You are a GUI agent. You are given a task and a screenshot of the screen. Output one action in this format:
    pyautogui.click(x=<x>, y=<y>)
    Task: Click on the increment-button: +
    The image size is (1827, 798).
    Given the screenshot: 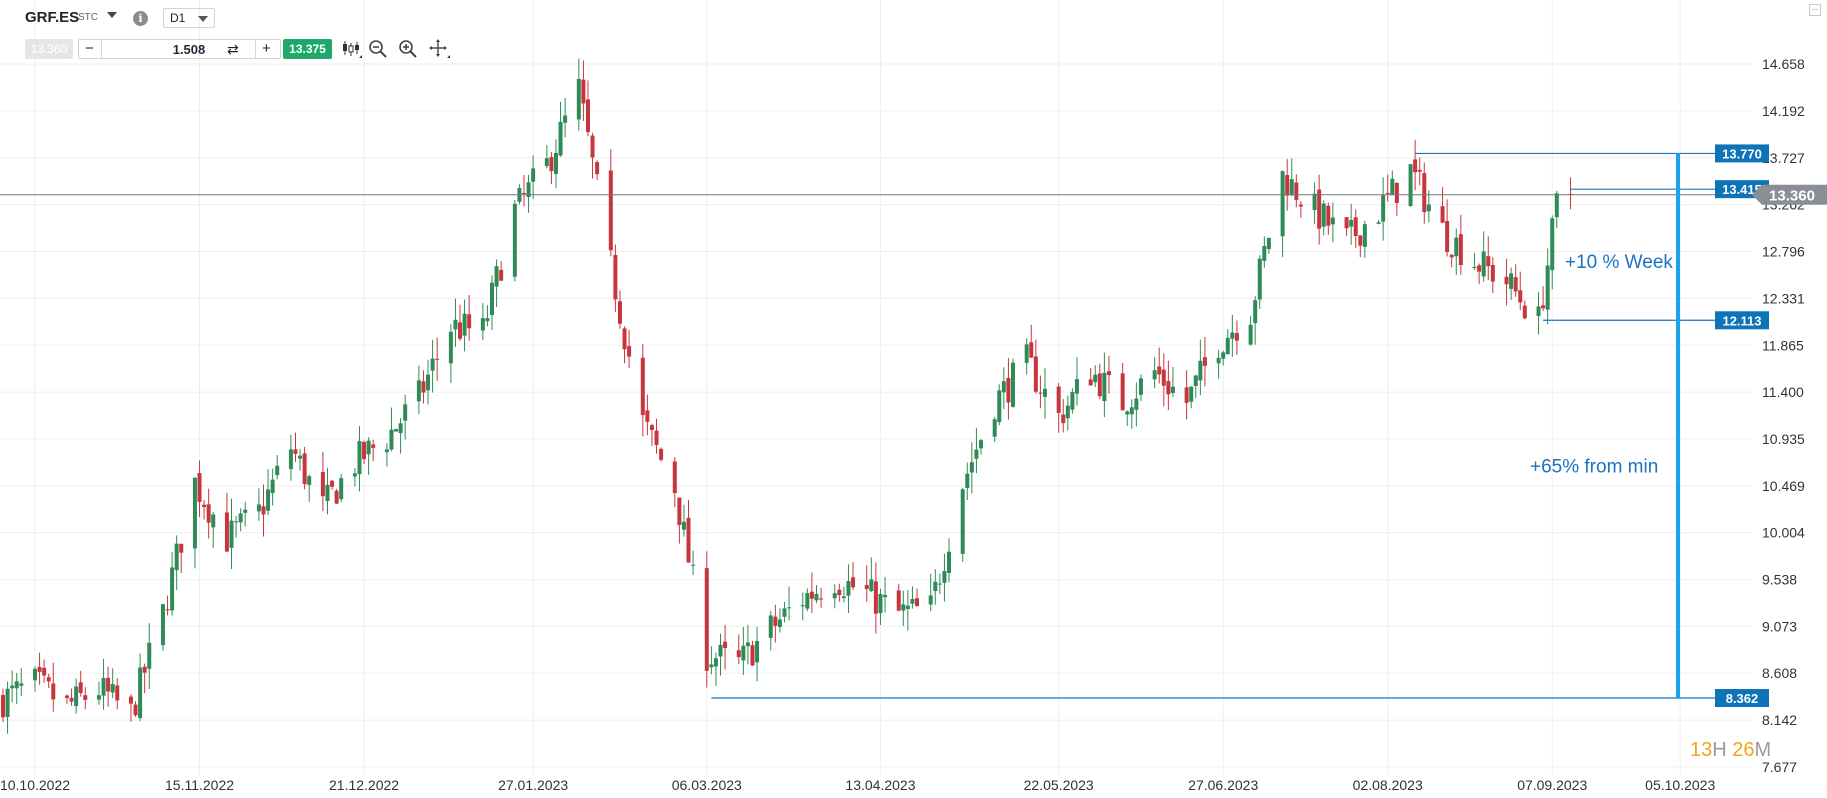 What is the action you would take?
    pyautogui.click(x=266, y=48)
    